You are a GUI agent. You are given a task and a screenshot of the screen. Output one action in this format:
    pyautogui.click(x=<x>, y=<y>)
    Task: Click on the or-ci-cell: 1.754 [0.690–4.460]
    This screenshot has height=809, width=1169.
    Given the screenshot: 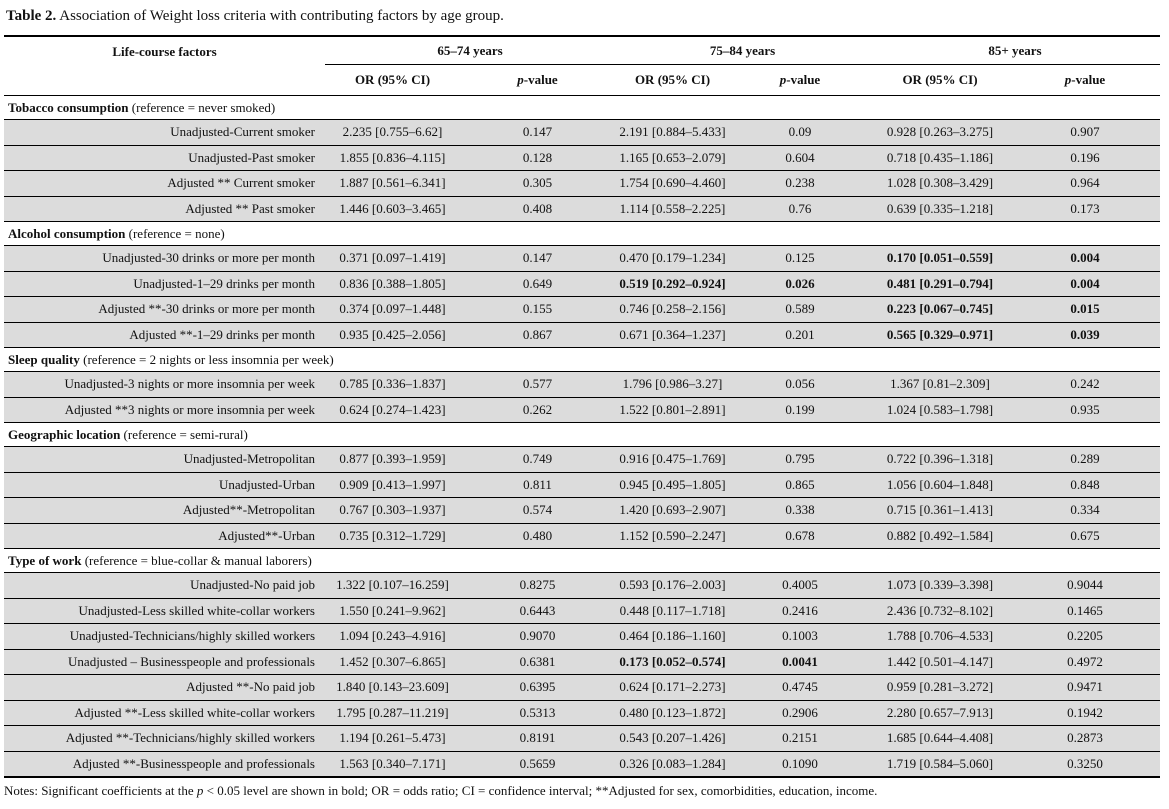 What is the action you would take?
    pyautogui.click(x=672, y=183)
    